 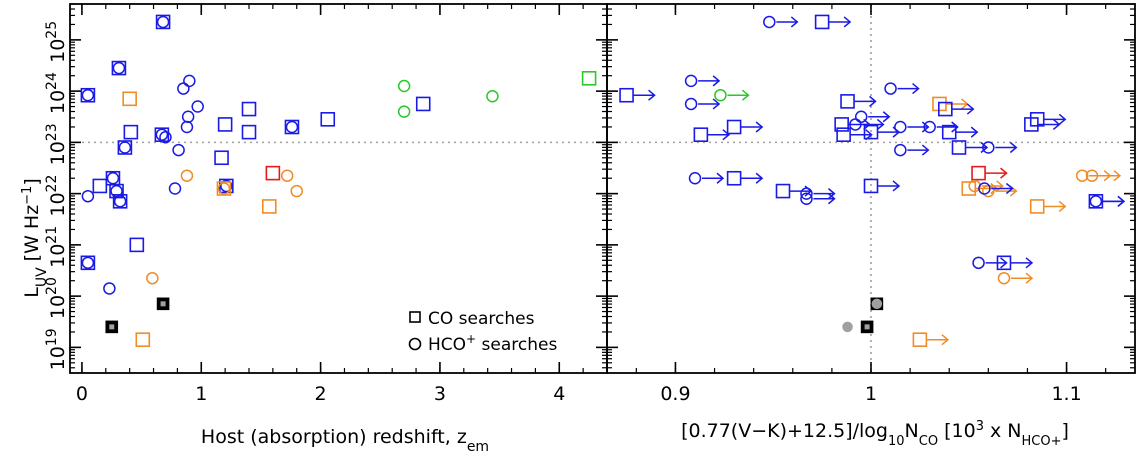 I want to click on y-axis-label: LUV[W Hz−1], so click(x=35, y=238).